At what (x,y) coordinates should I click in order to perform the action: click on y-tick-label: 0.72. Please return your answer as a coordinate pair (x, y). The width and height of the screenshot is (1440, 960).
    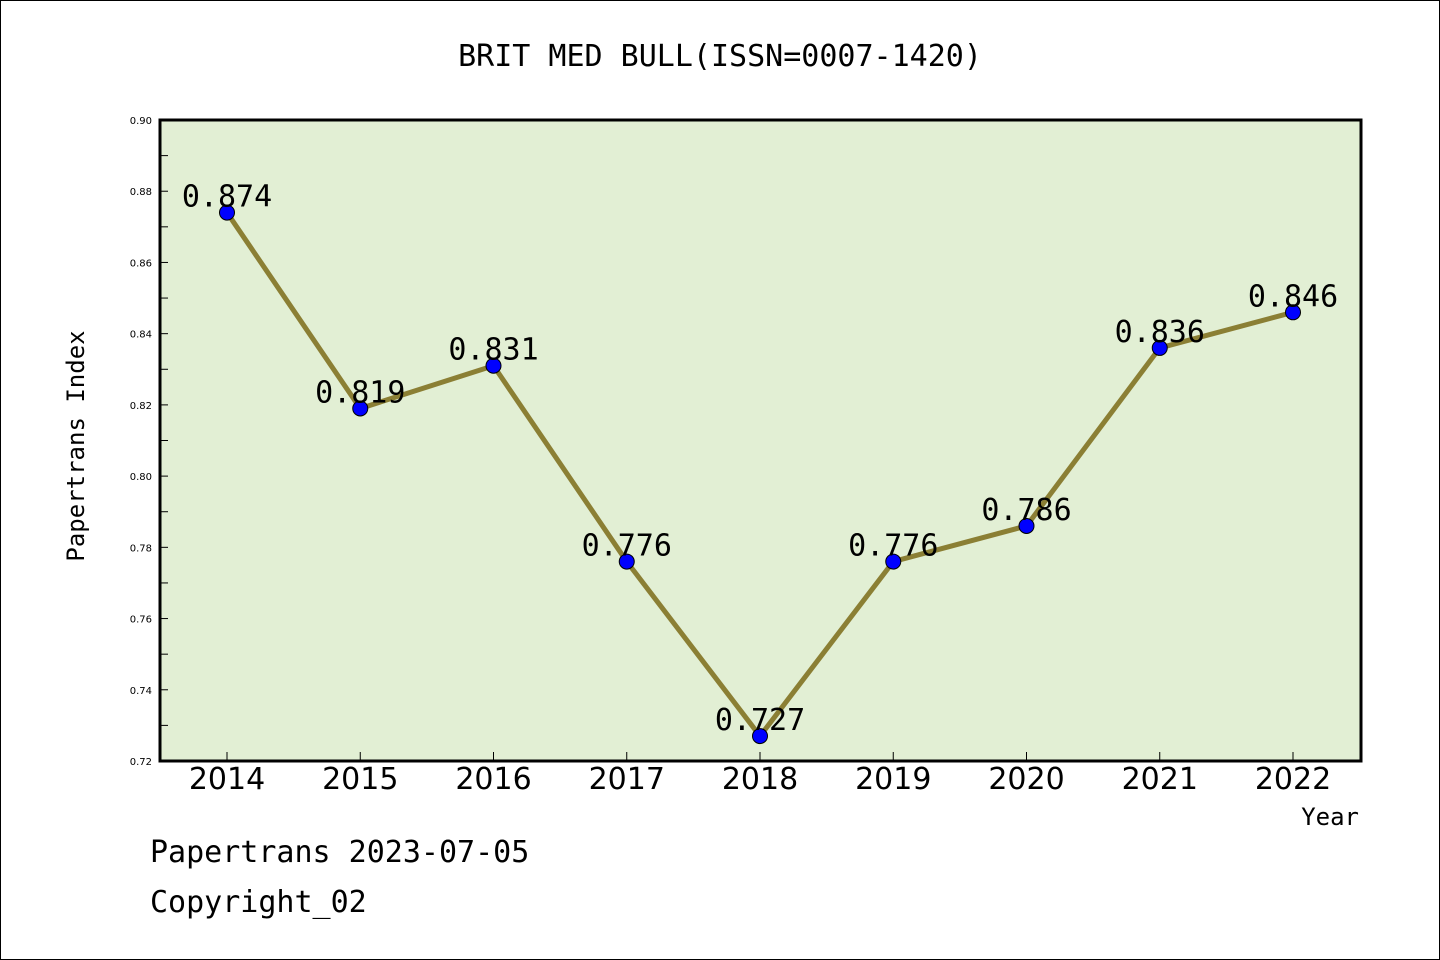
    Looking at the image, I should click on (141, 762).